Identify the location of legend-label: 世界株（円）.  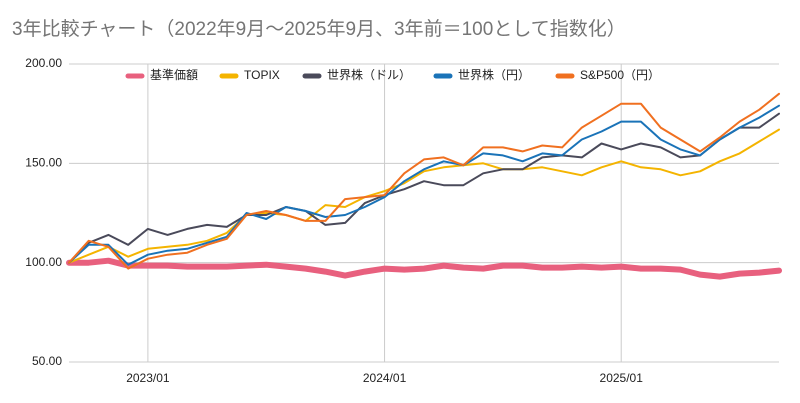
(494, 74).